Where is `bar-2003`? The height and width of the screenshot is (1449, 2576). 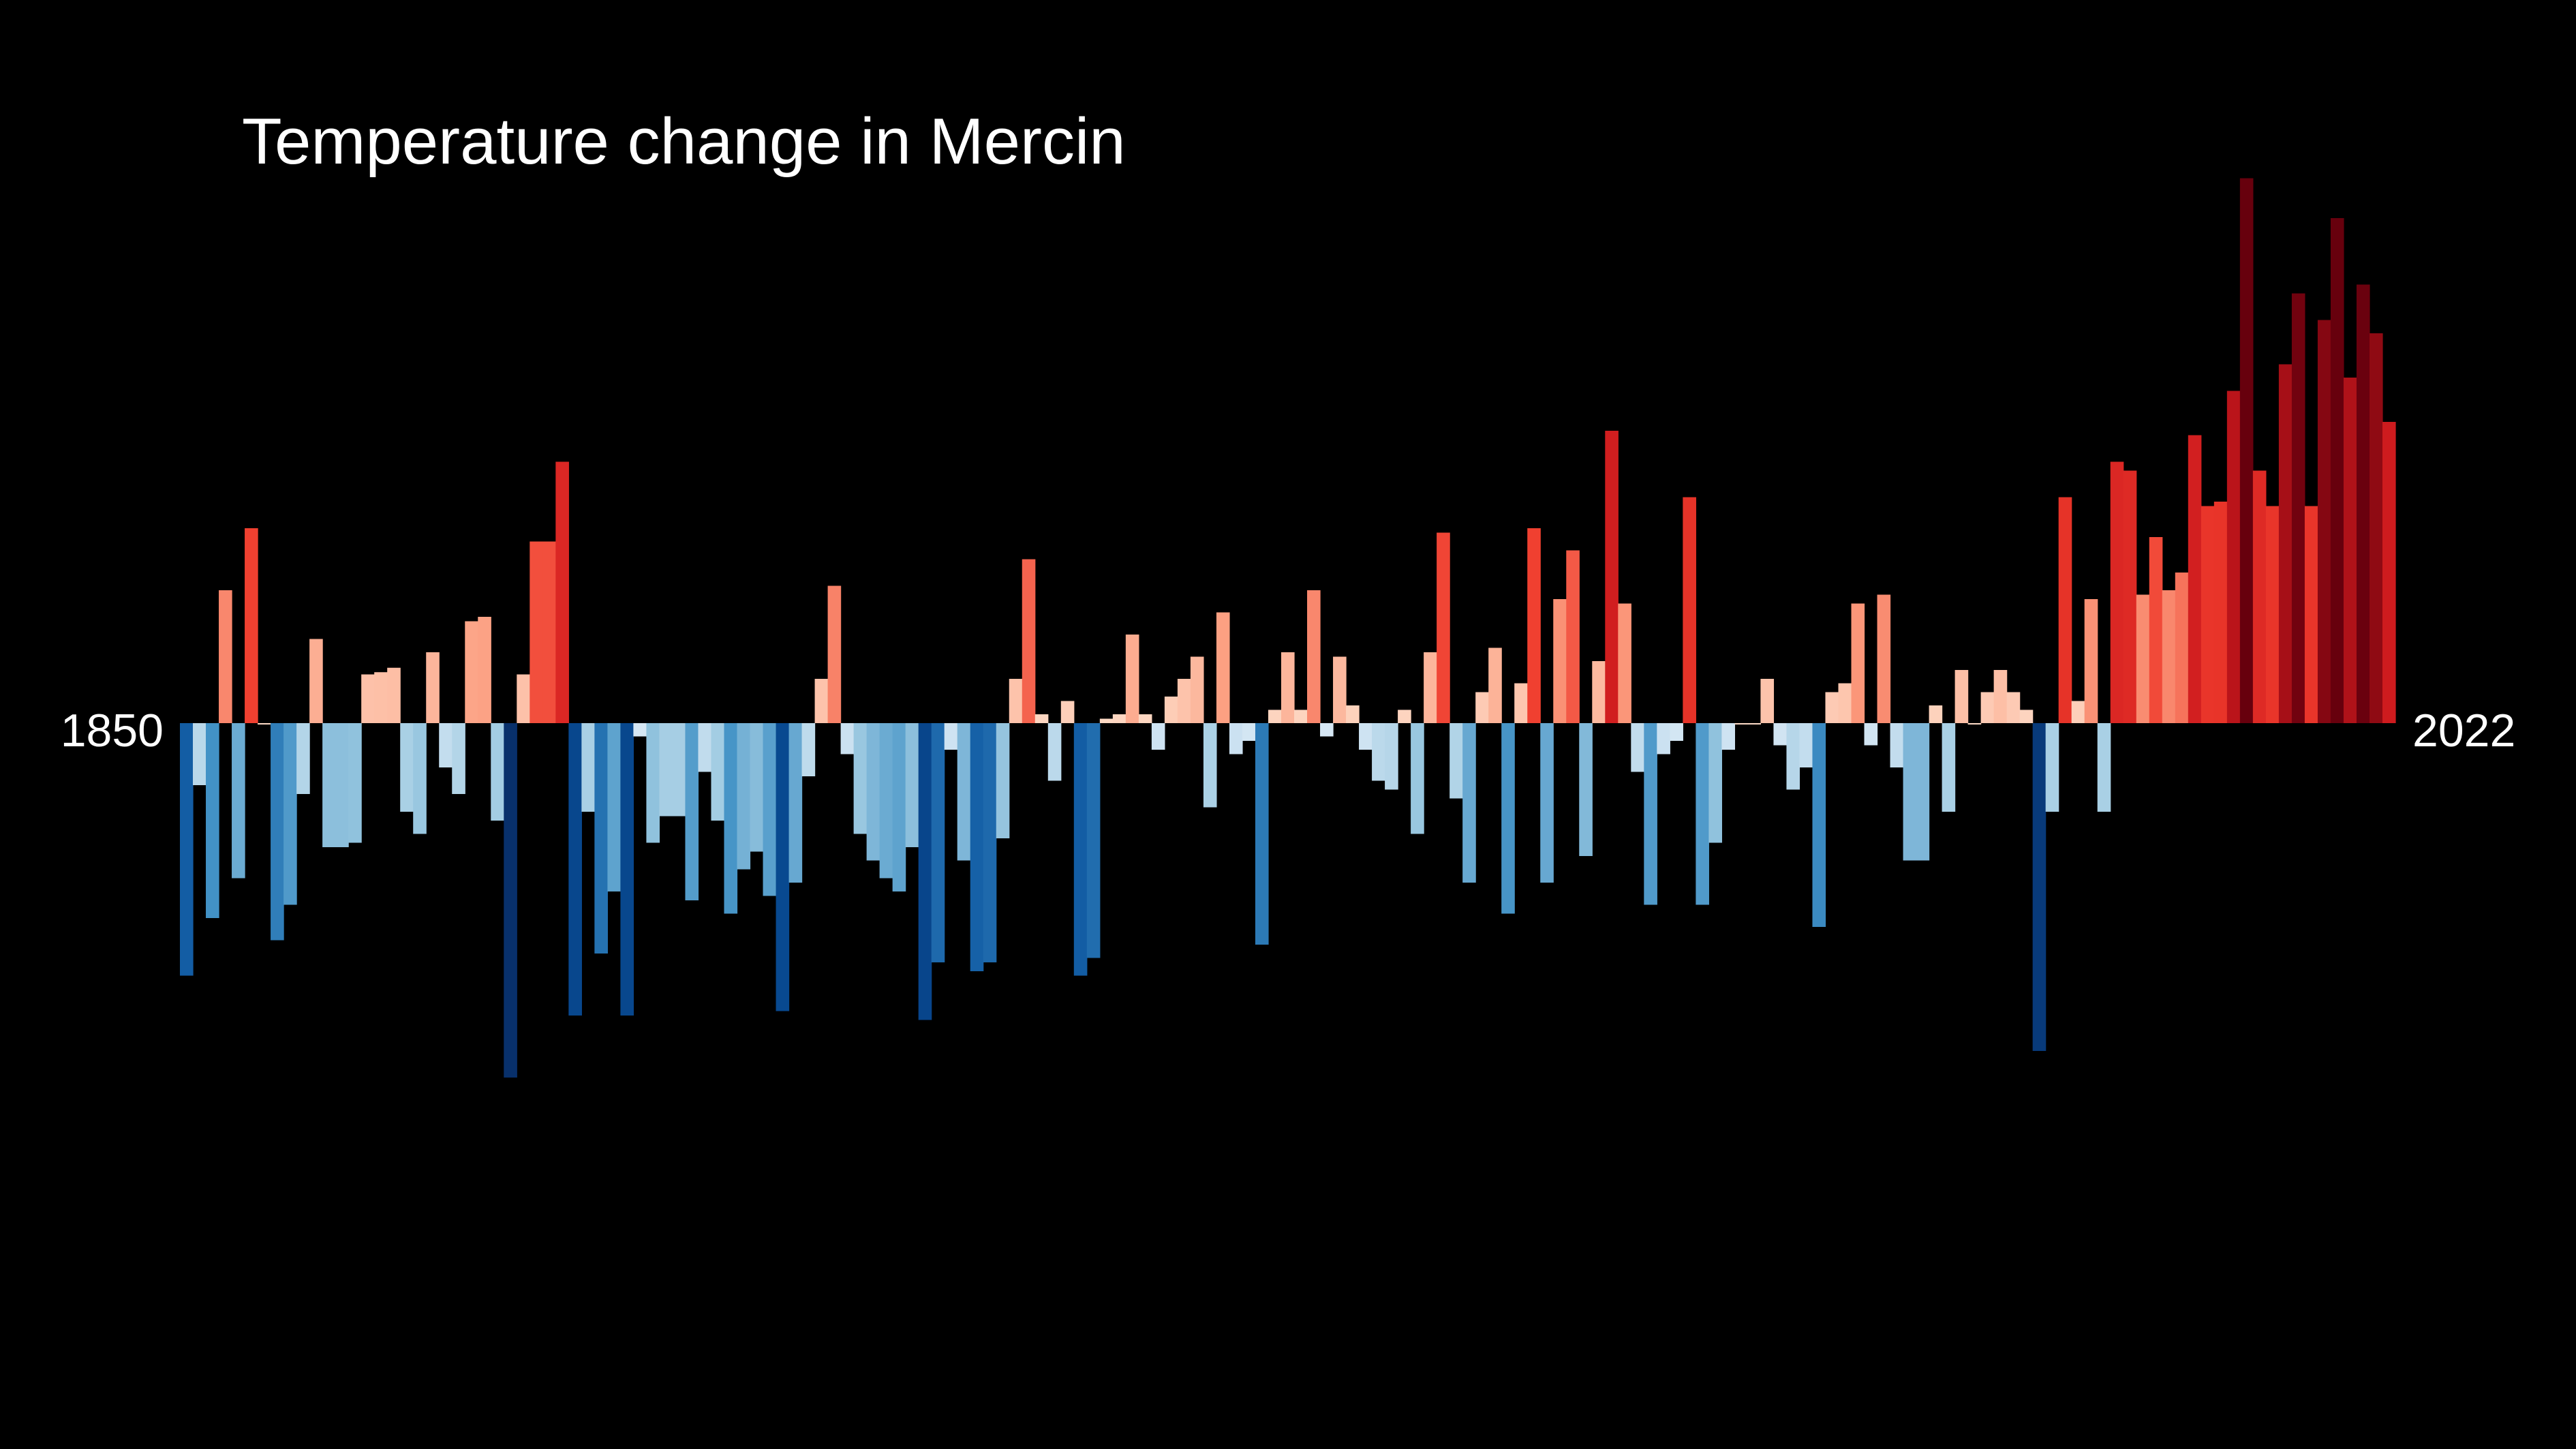 bar-2003 is located at coordinates (2169, 656).